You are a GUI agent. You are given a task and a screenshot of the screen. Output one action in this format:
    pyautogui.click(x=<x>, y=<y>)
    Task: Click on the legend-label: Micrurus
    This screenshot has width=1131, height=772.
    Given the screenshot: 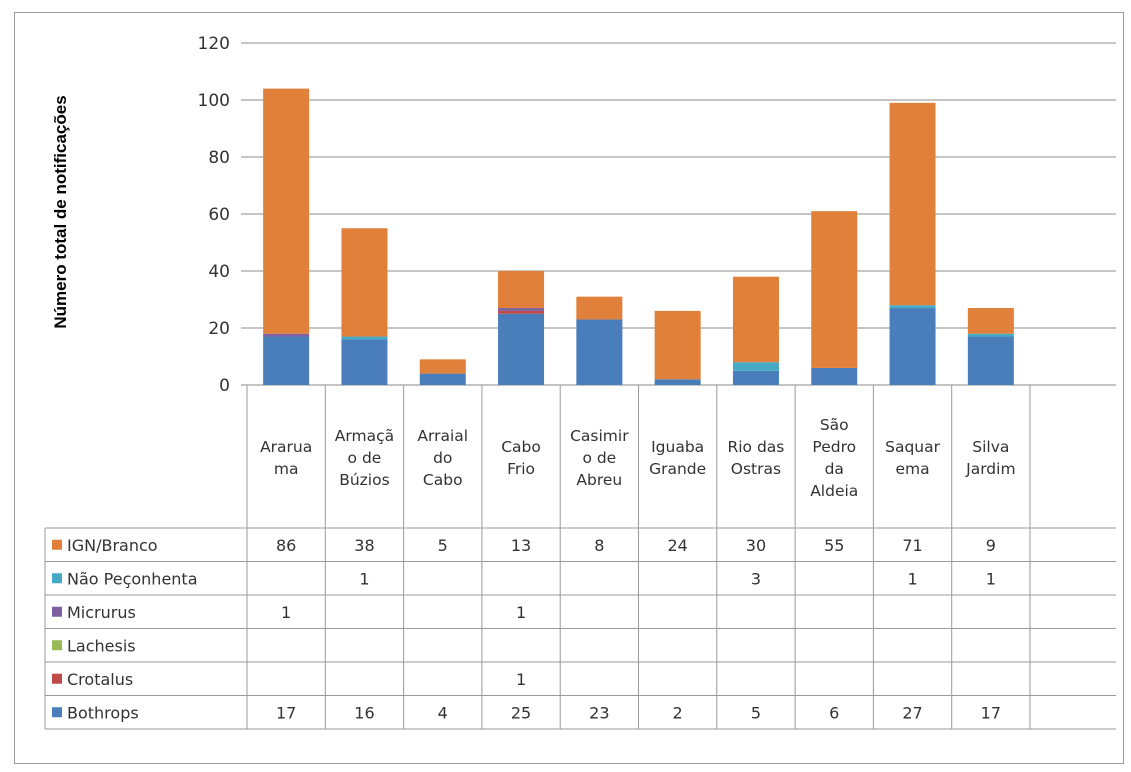 What is the action you would take?
    pyautogui.click(x=101, y=612)
    